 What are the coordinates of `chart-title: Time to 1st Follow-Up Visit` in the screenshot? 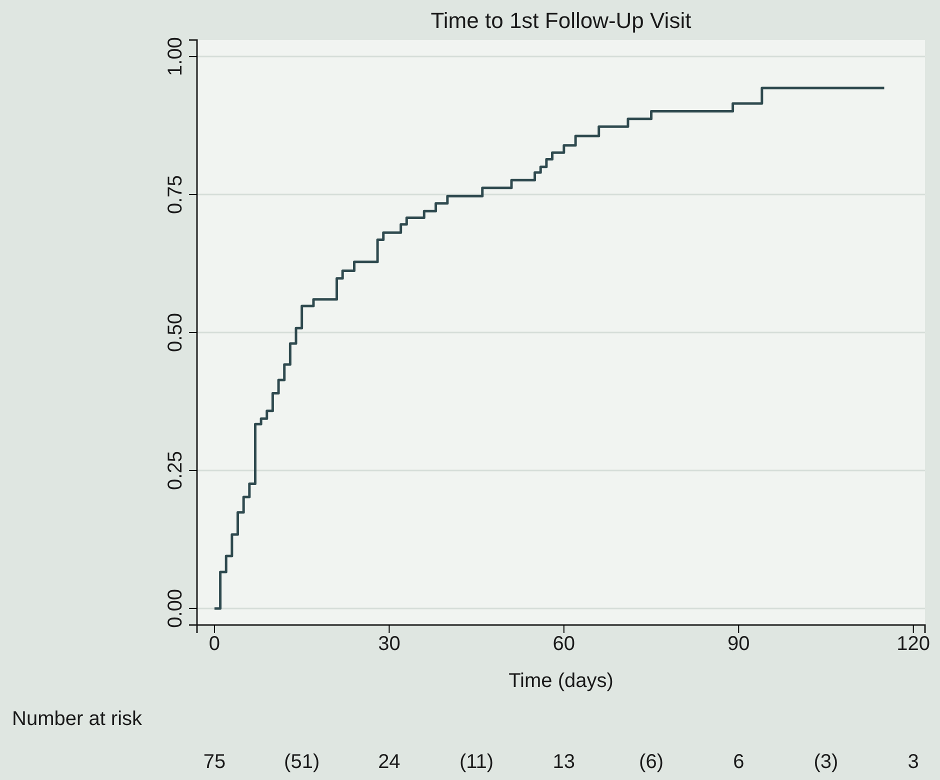 It's located at (561, 20).